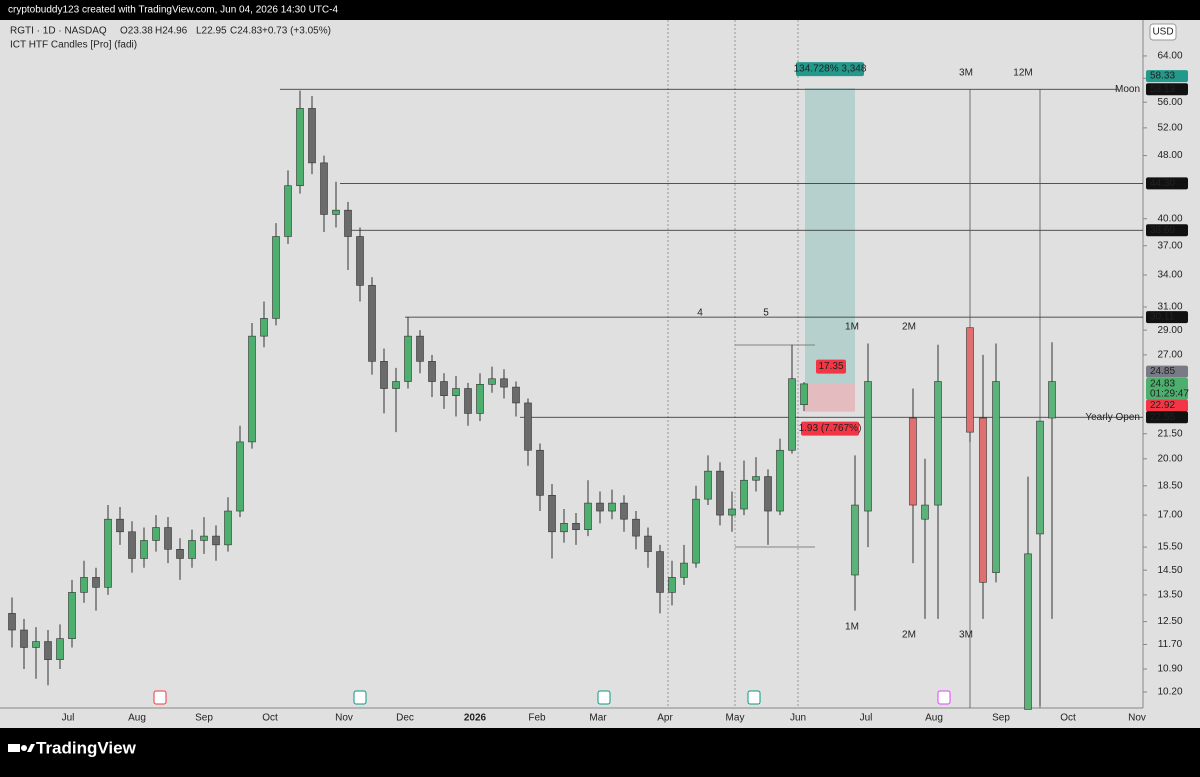 The height and width of the screenshot is (777, 1200). What do you see at coordinates (1169, 570) in the screenshot?
I see `y-tick-label: 14.50` at bounding box center [1169, 570].